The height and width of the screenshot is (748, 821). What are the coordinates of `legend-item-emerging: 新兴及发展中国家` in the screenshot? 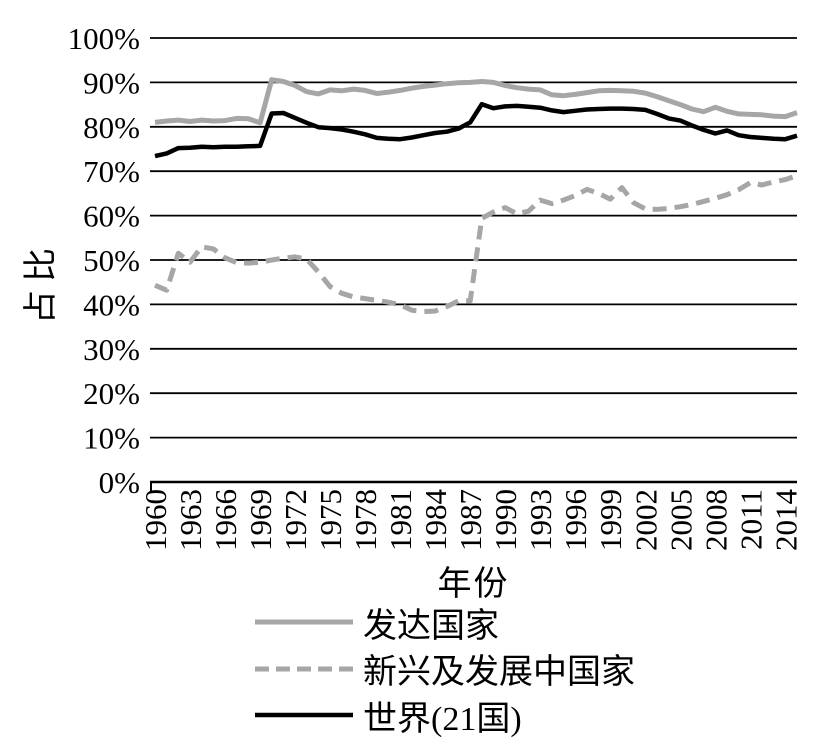 It's located at (445, 669).